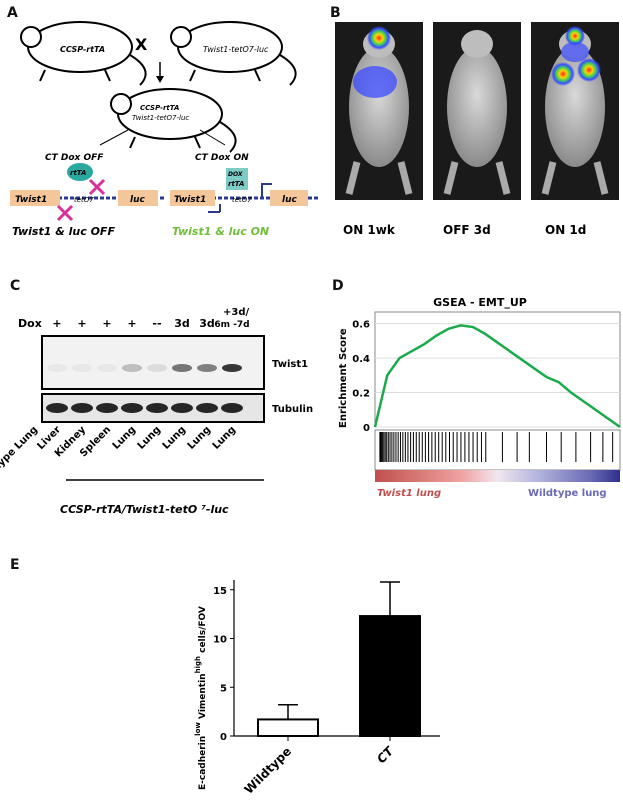  What do you see at coordinates (131, 323) in the screenshot?
I see `dox-value-3: +` at bounding box center [131, 323].